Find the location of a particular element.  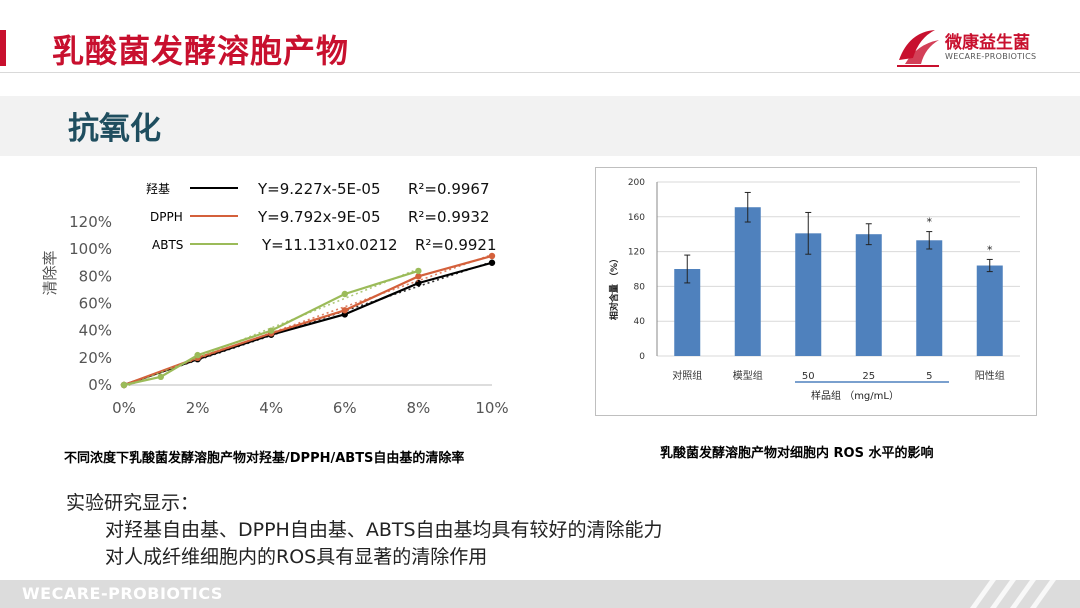

y-tick-label: 80 is located at coordinates (640, 287).